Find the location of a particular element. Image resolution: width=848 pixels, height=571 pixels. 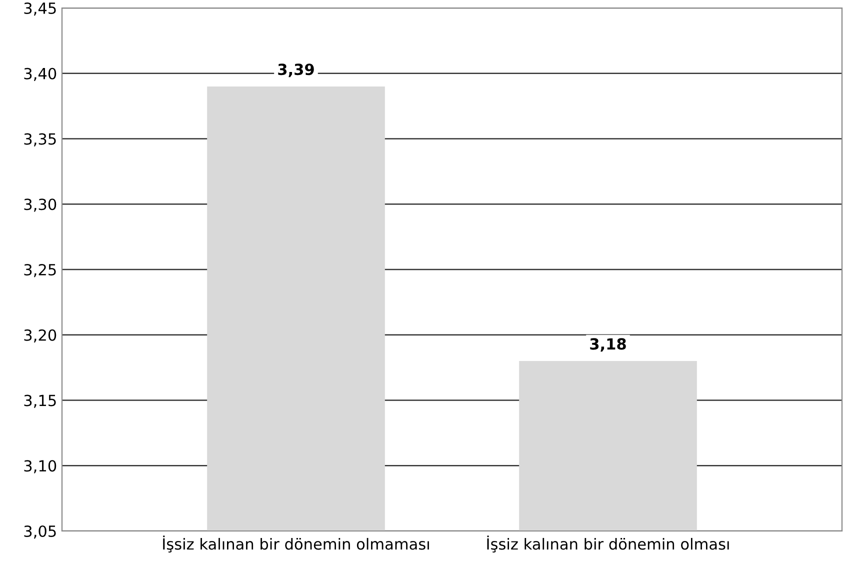

y-tick-label: 3,15 is located at coordinates (40, 401).